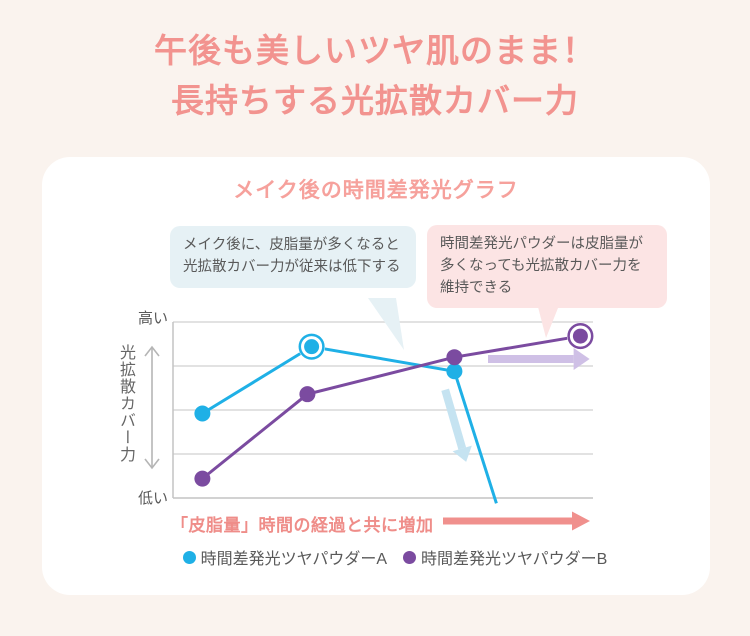 Image resolution: width=750 pixels, height=636 pixels. What do you see at coordinates (514, 559) in the screenshot?
I see `legend-label-powder-b: 時間差発光ツヤパウダーB` at bounding box center [514, 559].